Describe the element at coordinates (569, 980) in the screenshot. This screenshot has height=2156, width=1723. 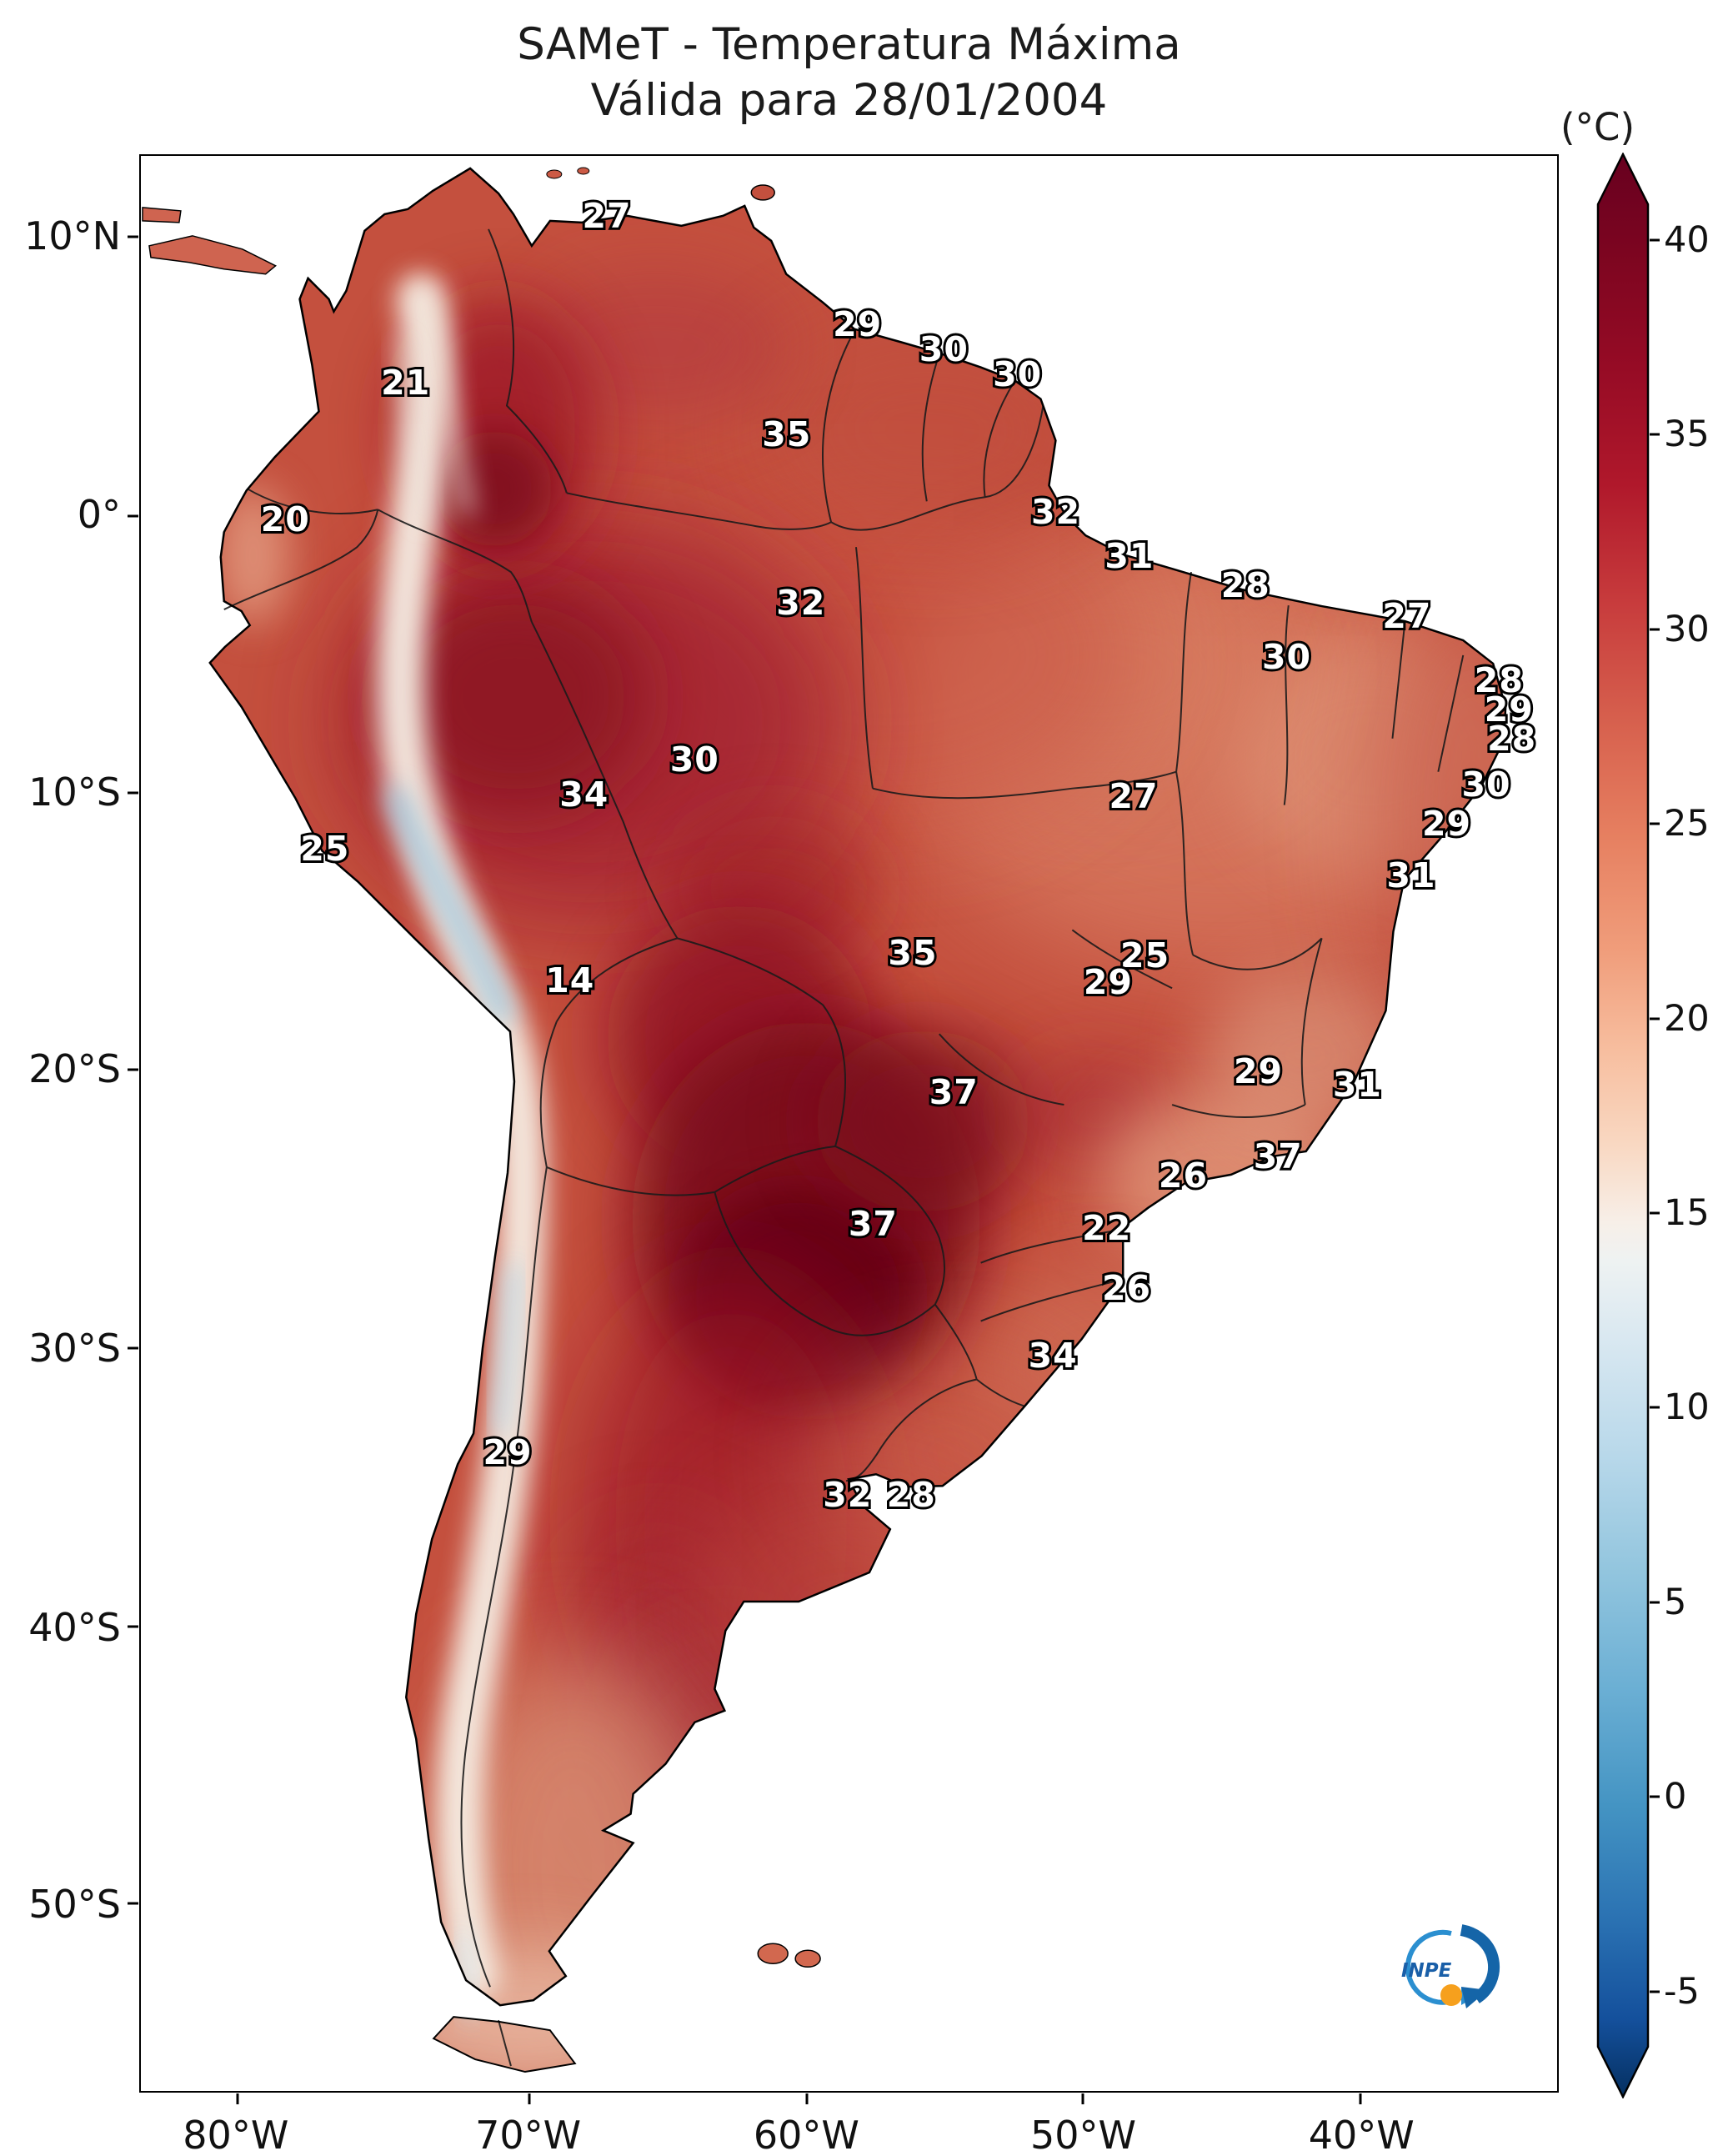
I see `temp-label: 14` at that location.